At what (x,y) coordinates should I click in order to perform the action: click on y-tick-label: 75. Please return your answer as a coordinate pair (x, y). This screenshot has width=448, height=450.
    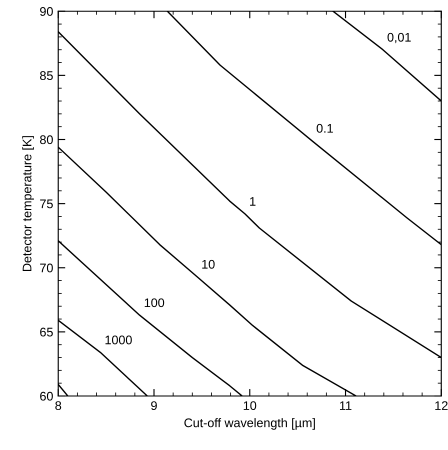
    Looking at the image, I should click on (46, 204).